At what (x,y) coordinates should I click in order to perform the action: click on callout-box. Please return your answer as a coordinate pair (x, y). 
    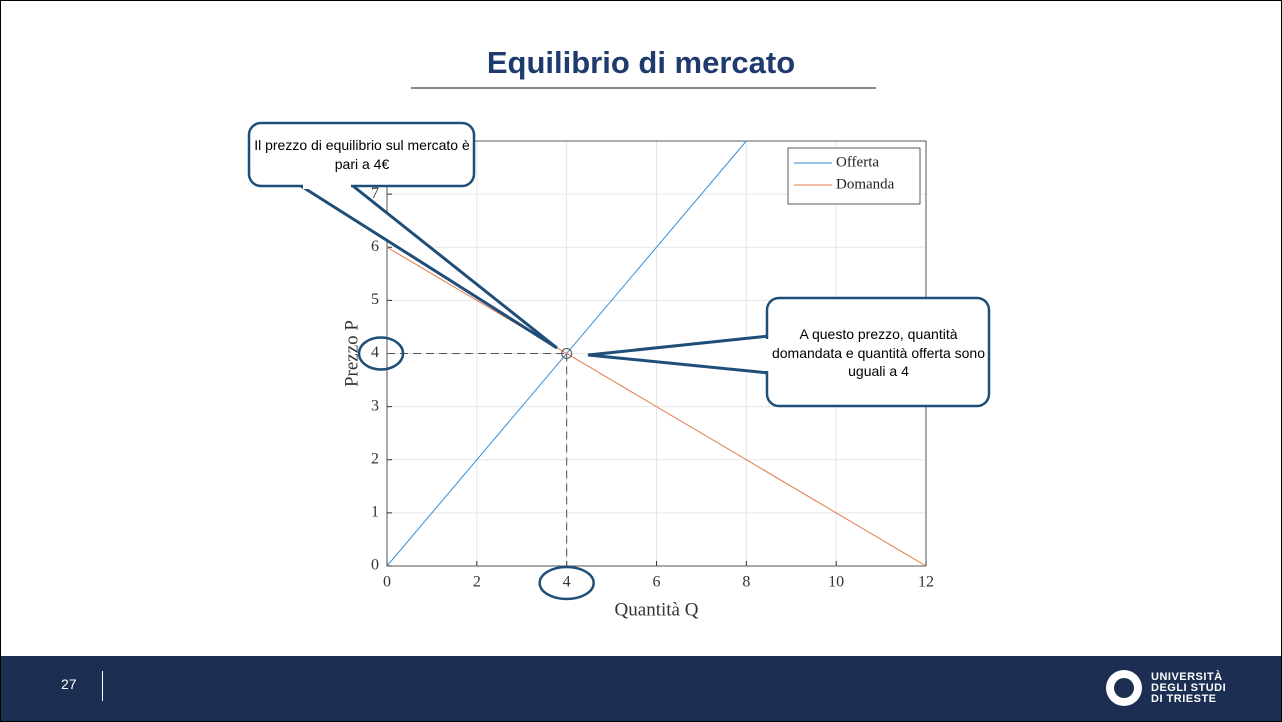
    Looking at the image, I should click on (361, 154).